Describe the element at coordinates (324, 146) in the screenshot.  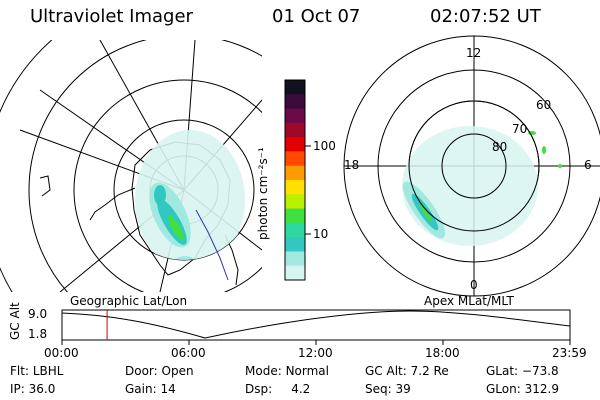
I see `colorbar-tick-100: 100` at that location.